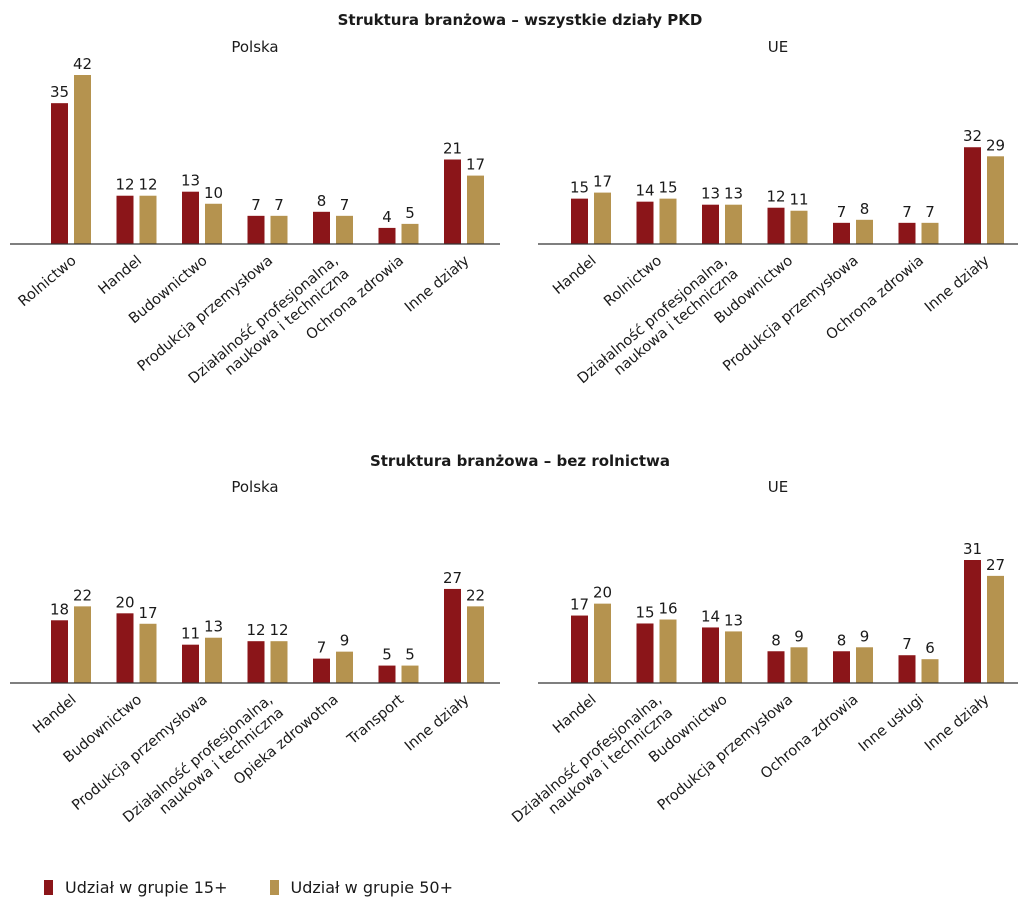 This screenshot has height=907, width=1027. I want to click on data-label: 16, so click(667, 609).